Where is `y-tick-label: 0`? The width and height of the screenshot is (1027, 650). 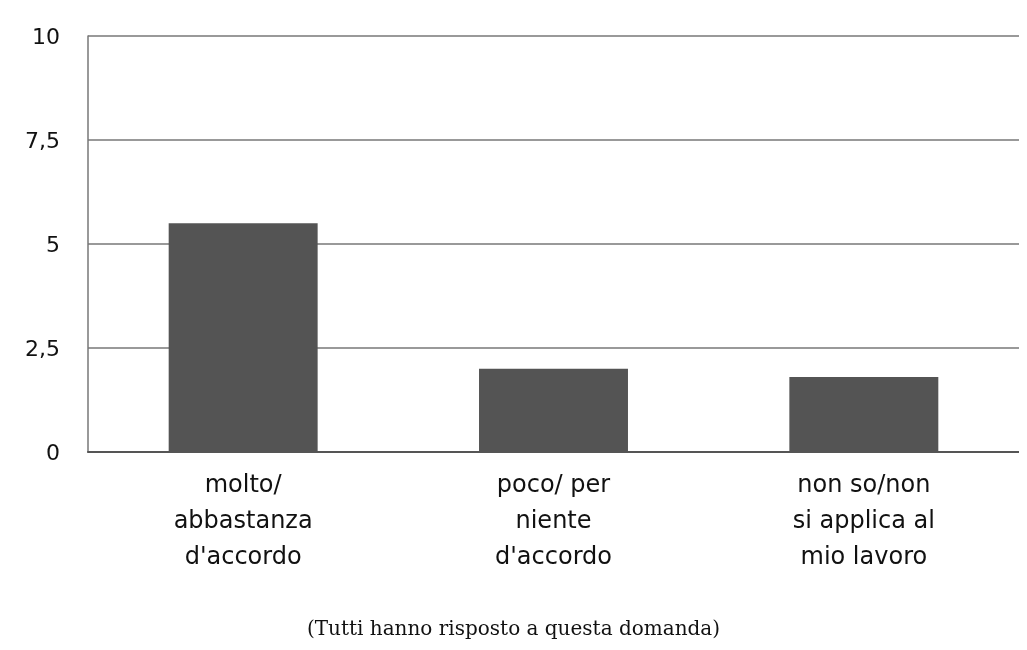
y-tick-label: 0 is located at coordinates (53, 452).